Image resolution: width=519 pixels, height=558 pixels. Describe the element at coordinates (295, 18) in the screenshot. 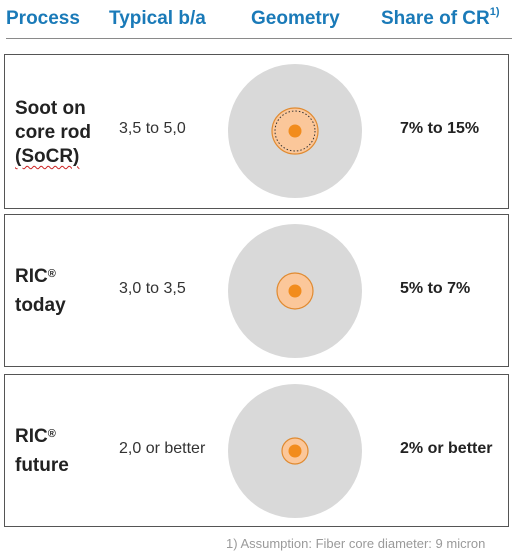

I see `header-geometry: Geometry` at that location.